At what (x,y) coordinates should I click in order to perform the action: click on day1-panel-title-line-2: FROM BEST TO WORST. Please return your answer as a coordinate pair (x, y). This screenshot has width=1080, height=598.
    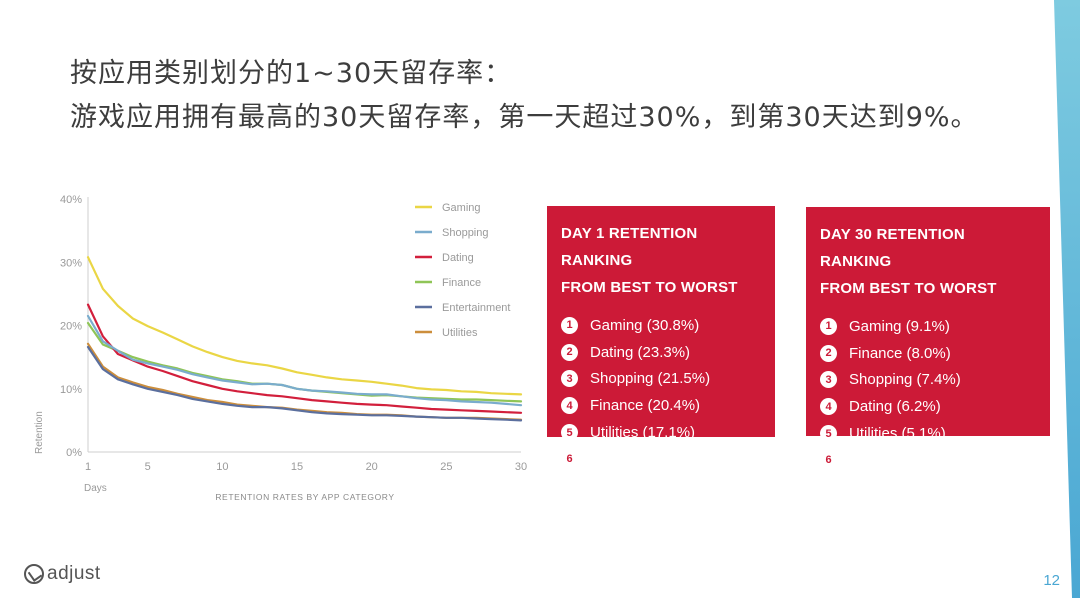
    Looking at the image, I should click on (649, 287).